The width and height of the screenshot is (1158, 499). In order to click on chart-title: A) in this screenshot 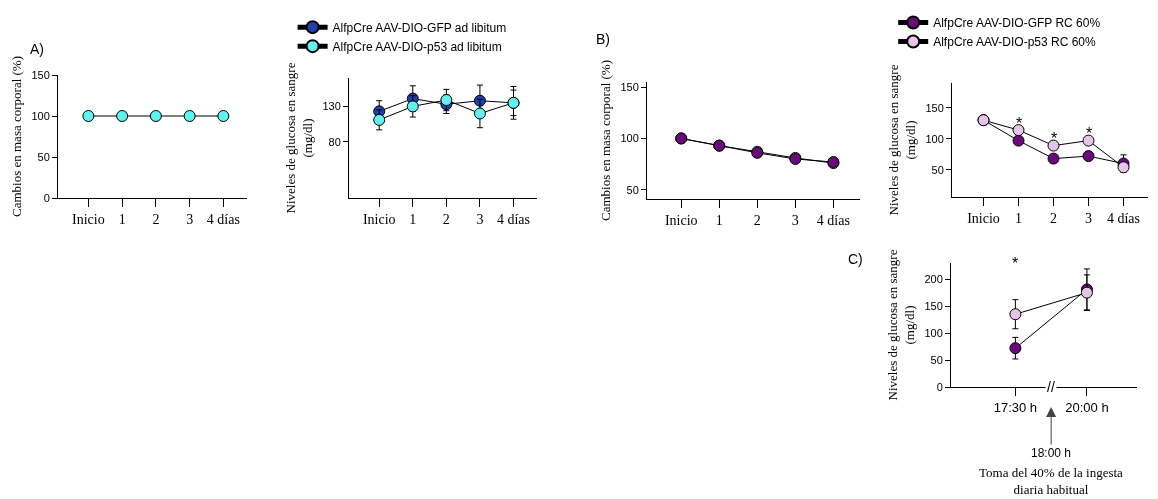, I will do `click(37, 48)`.